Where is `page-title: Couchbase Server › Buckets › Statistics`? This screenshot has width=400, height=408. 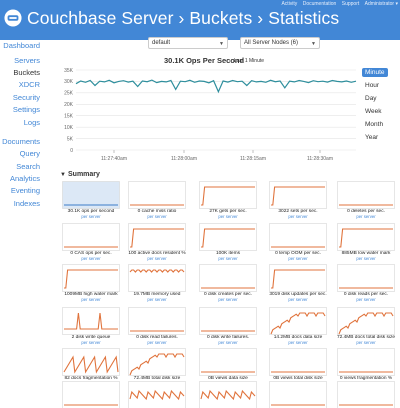
page-title: Couchbase Server › Buckets › Statistics is located at coordinates (183, 18).